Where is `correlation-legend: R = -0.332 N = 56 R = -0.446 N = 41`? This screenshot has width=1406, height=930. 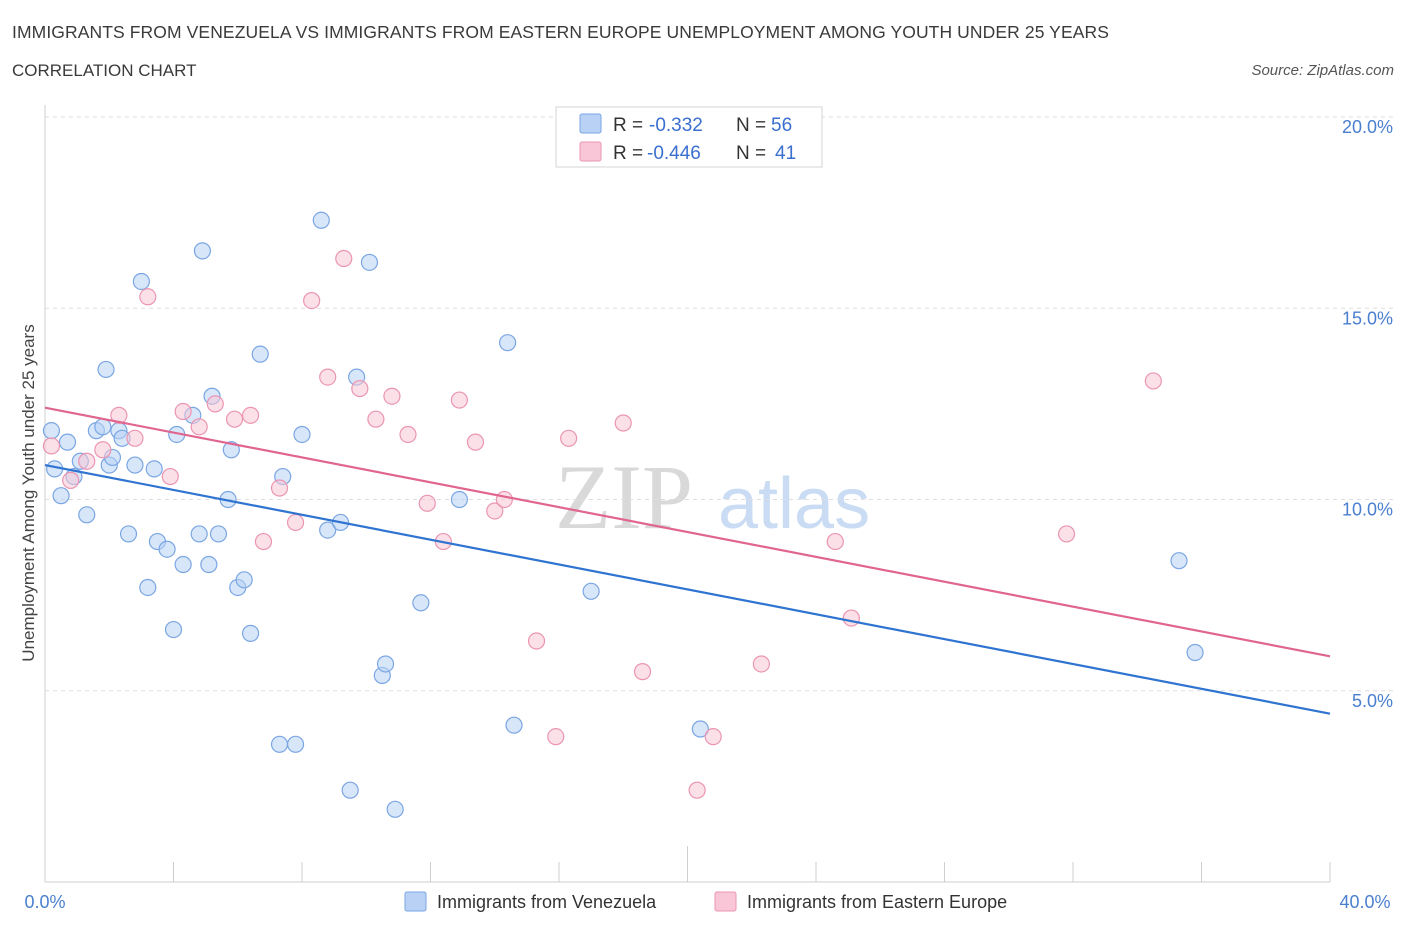
correlation-legend: R = -0.332 N = 56 R = -0.446 N = 41 is located at coordinates (689, 137).